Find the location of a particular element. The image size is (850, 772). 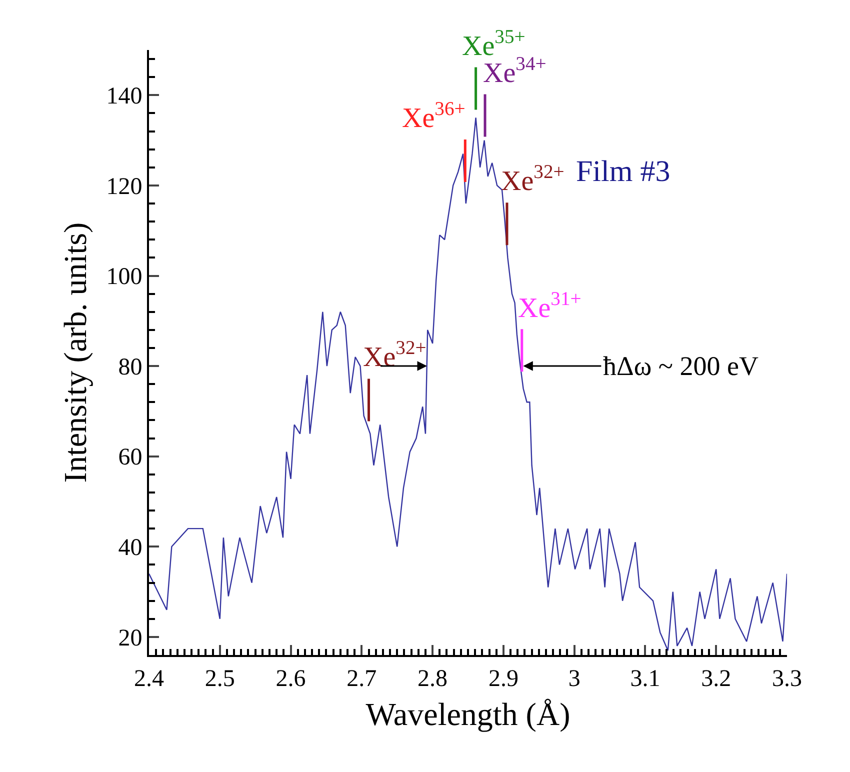

annotation: ħΔω ~ 200 eV is located at coordinates (681, 366).